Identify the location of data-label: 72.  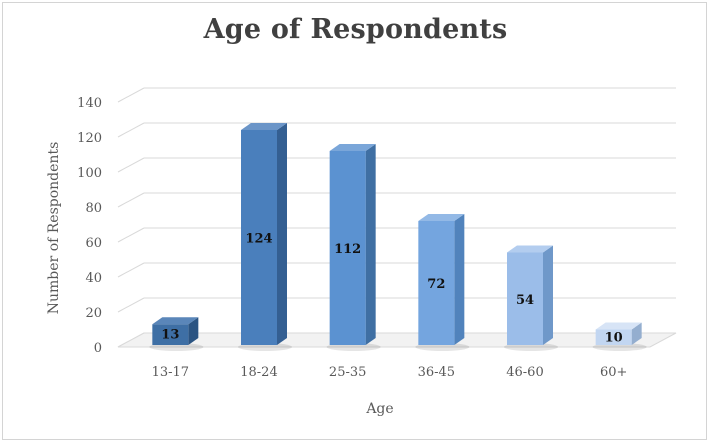
(436, 284).